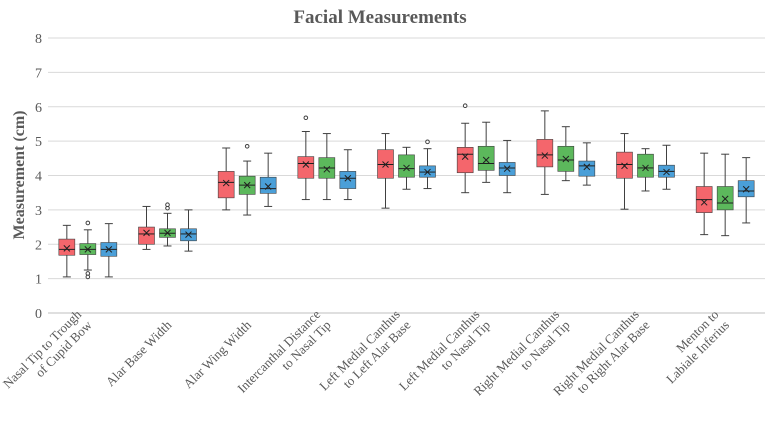 The height and width of the screenshot is (448, 765). Describe the element at coordinates (38, 177) in the screenshot. I see `y-tick-label: 4` at that location.